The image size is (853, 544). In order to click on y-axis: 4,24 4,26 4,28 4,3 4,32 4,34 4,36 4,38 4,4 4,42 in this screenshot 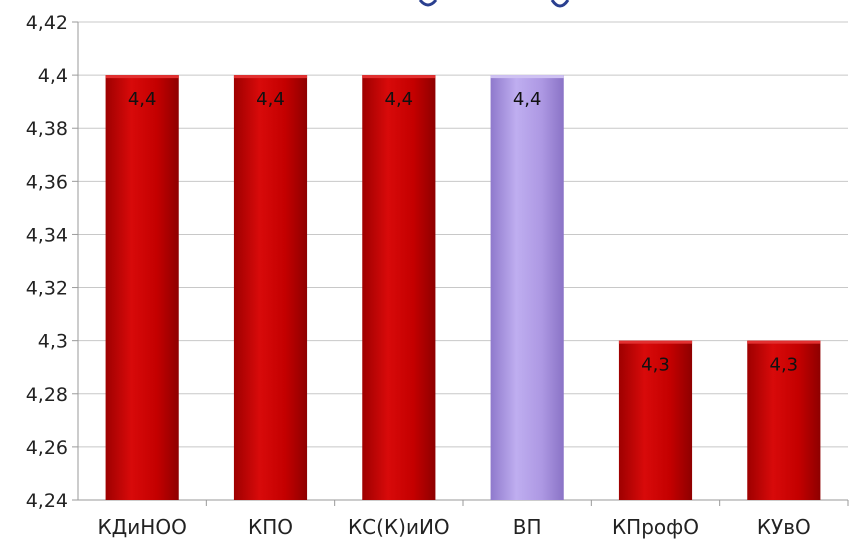, I will do `click(52, 262)`.